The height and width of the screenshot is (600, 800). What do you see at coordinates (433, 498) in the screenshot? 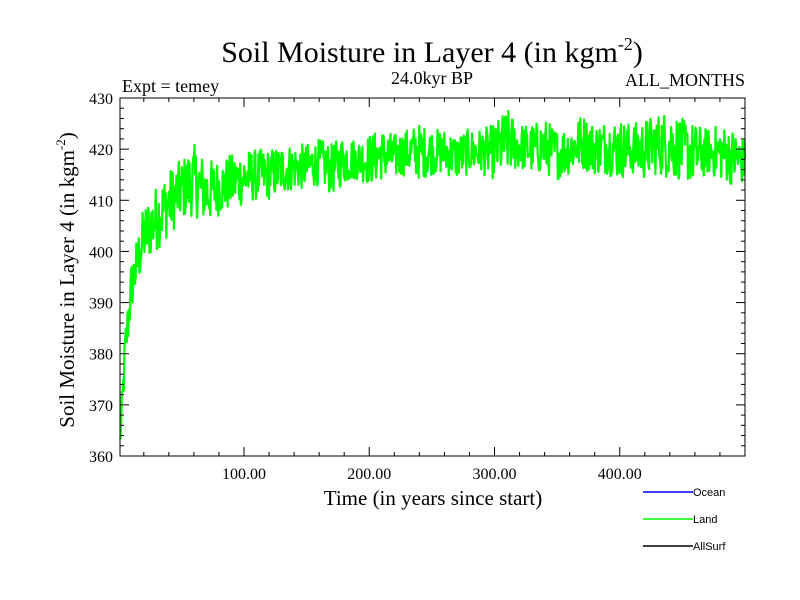
I see `x-axis-label: Time (in years since start)` at bounding box center [433, 498].